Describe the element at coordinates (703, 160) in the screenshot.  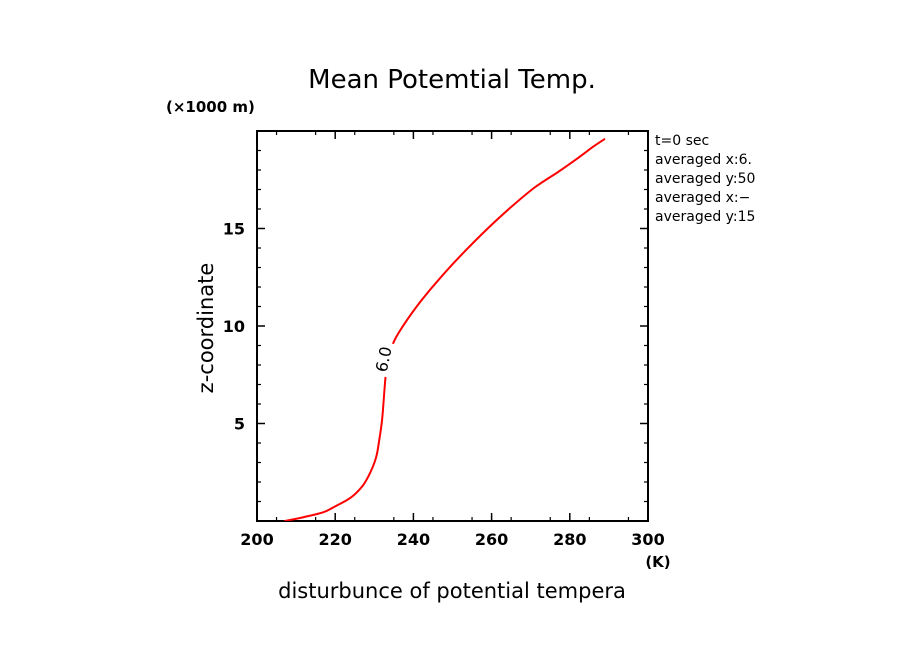
I see `info-line: averaged x:6.` at that location.